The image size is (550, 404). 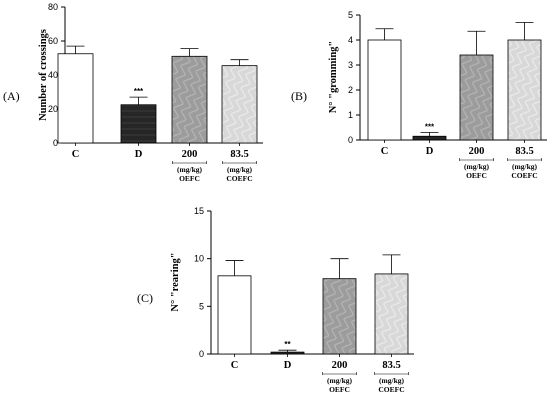 What do you see at coordinates (53, 109) in the screenshot?
I see `y-tick-label: 20` at bounding box center [53, 109].